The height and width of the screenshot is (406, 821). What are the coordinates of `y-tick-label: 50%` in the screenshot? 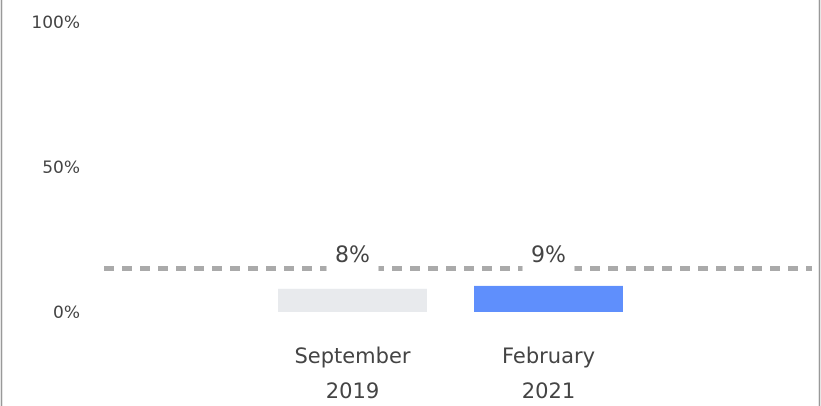 It's located at (61, 168).